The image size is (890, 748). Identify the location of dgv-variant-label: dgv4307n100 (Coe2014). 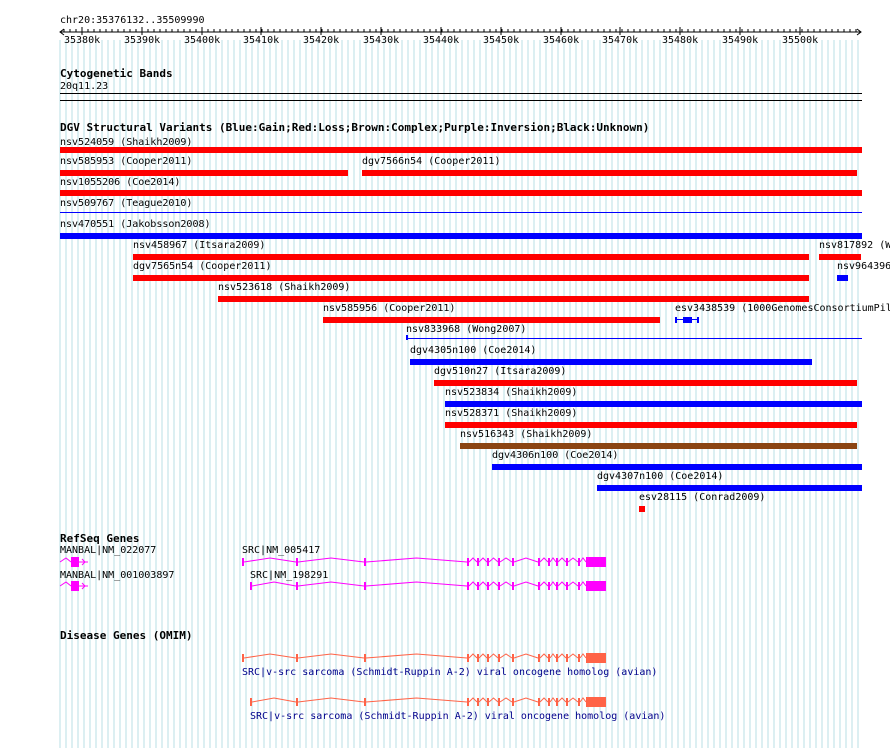
(660, 476).